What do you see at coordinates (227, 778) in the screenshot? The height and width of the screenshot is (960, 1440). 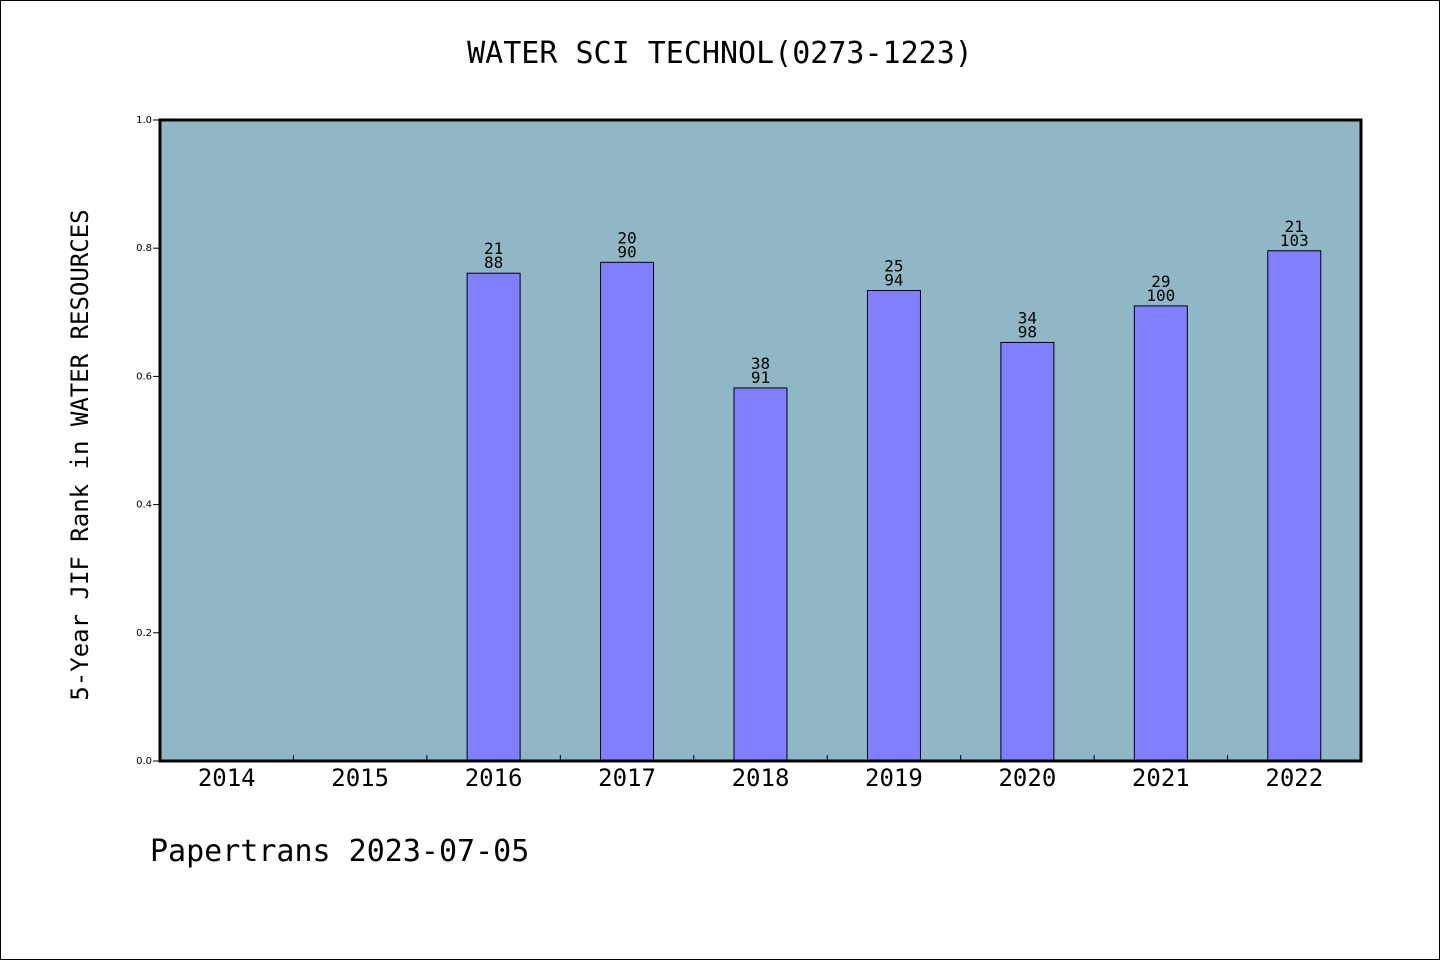 I see `x-tick-label: 2014` at bounding box center [227, 778].